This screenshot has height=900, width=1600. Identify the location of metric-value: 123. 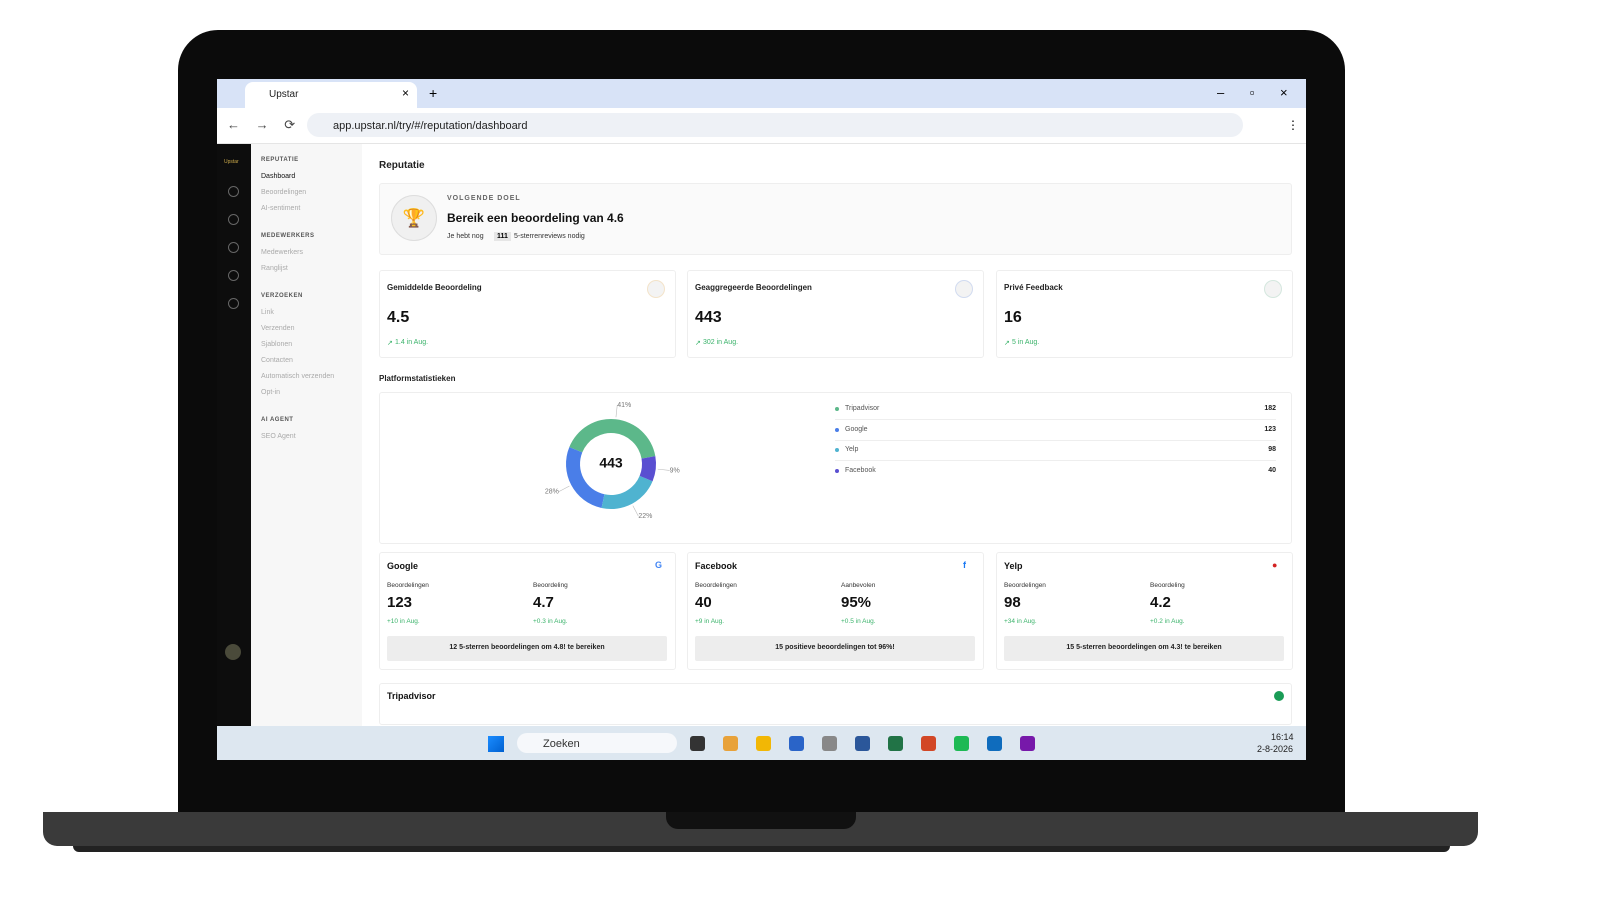
(400, 602).